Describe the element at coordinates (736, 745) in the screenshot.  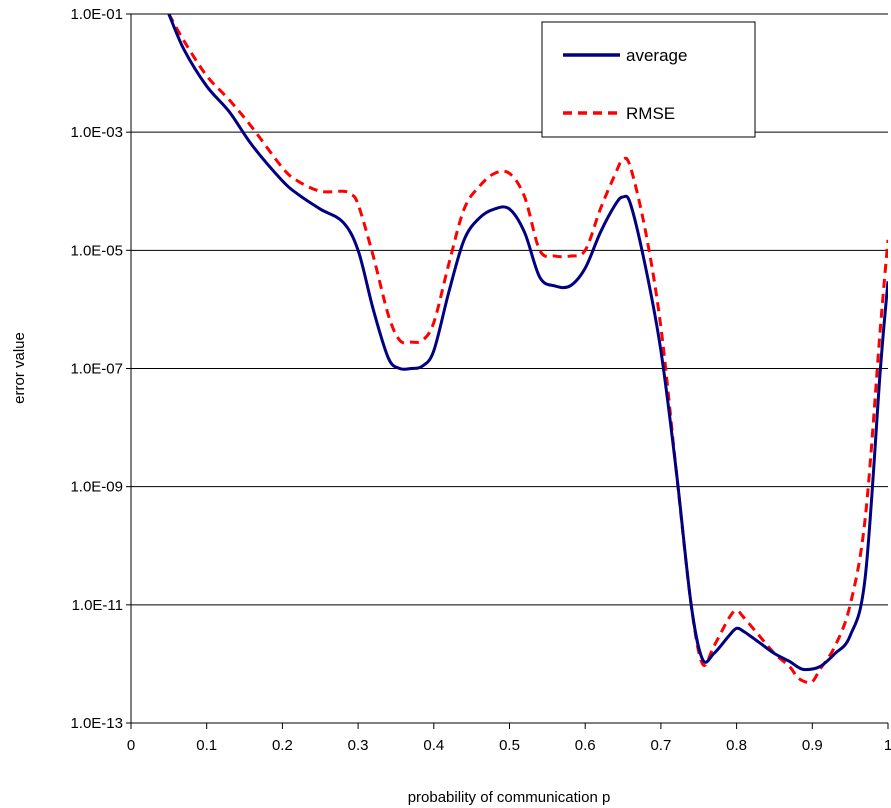
I see `x-tick-label: 0.8` at that location.